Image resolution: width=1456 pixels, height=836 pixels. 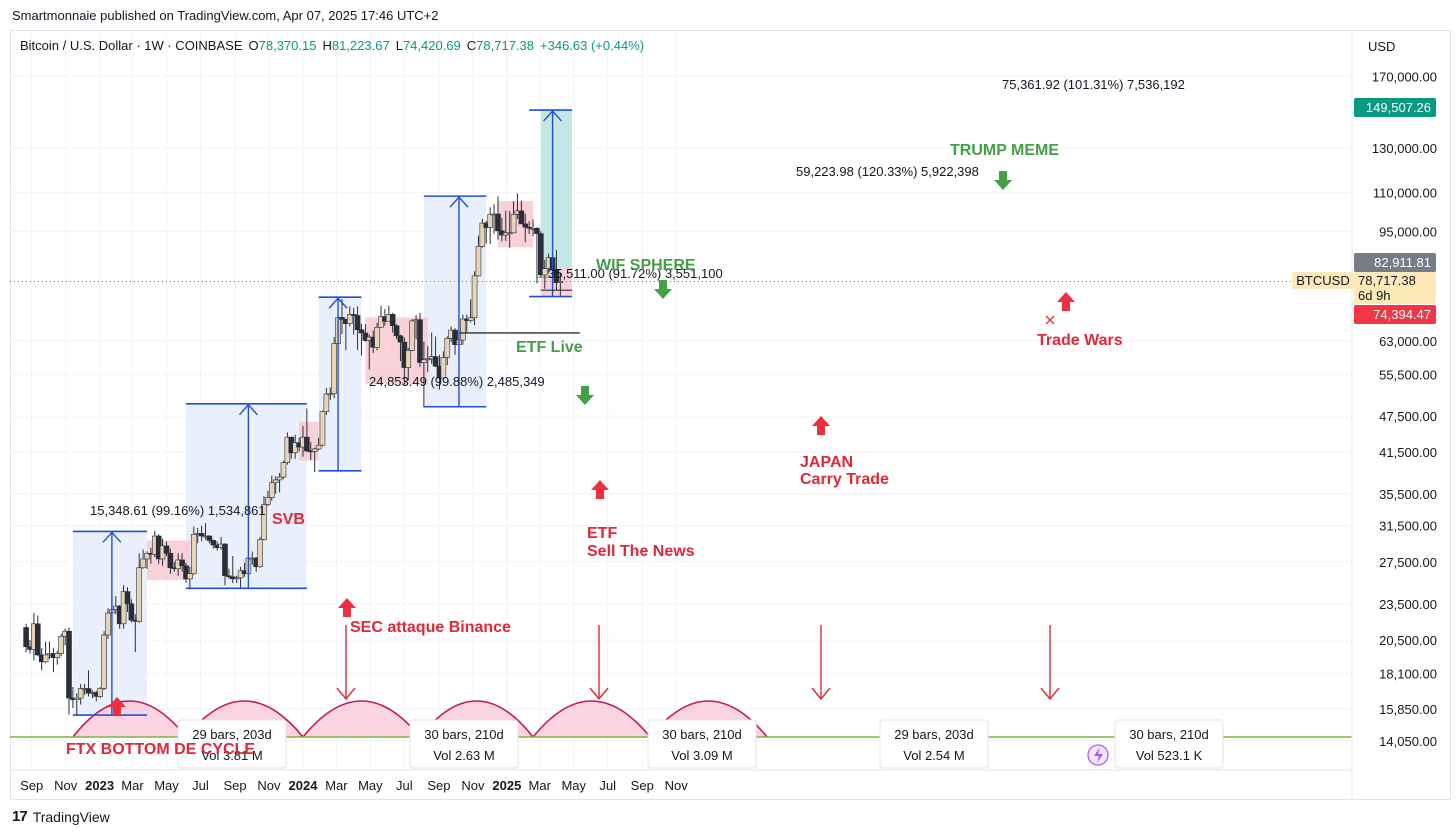 What do you see at coordinates (1395, 314) in the screenshot?
I see `stop-price-badge-bg` at bounding box center [1395, 314].